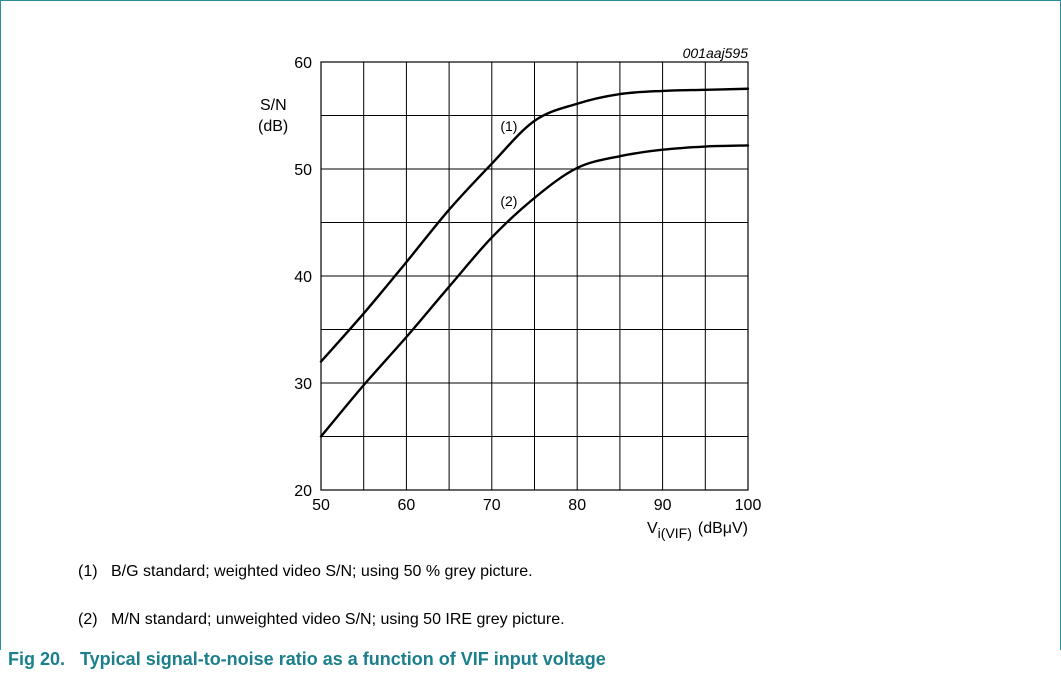 The width and height of the screenshot is (1061, 676). Describe the element at coordinates (303, 384) in the screenshot. I see `y-tick-label: 30` at that location.